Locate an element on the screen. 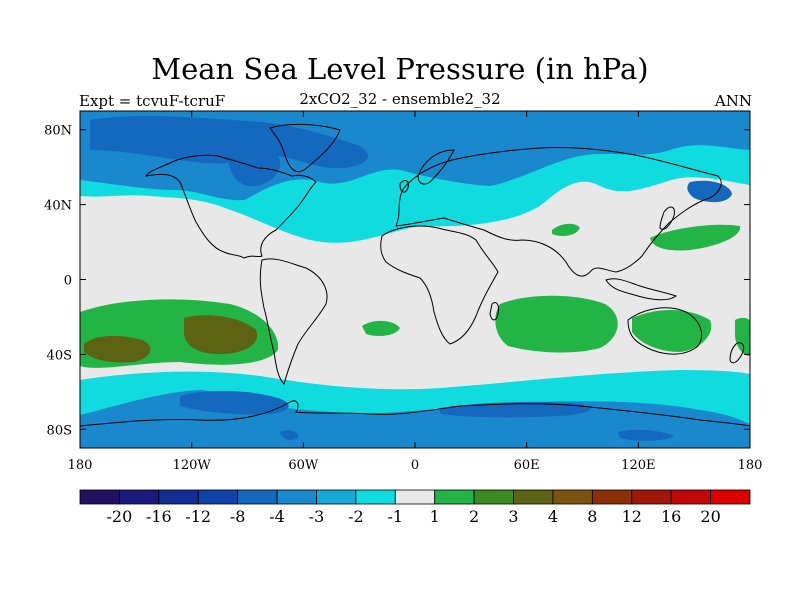 The height and width of the screenshot is (600, 800). colorbar-label: 3 is located at coordinates (513, 516).